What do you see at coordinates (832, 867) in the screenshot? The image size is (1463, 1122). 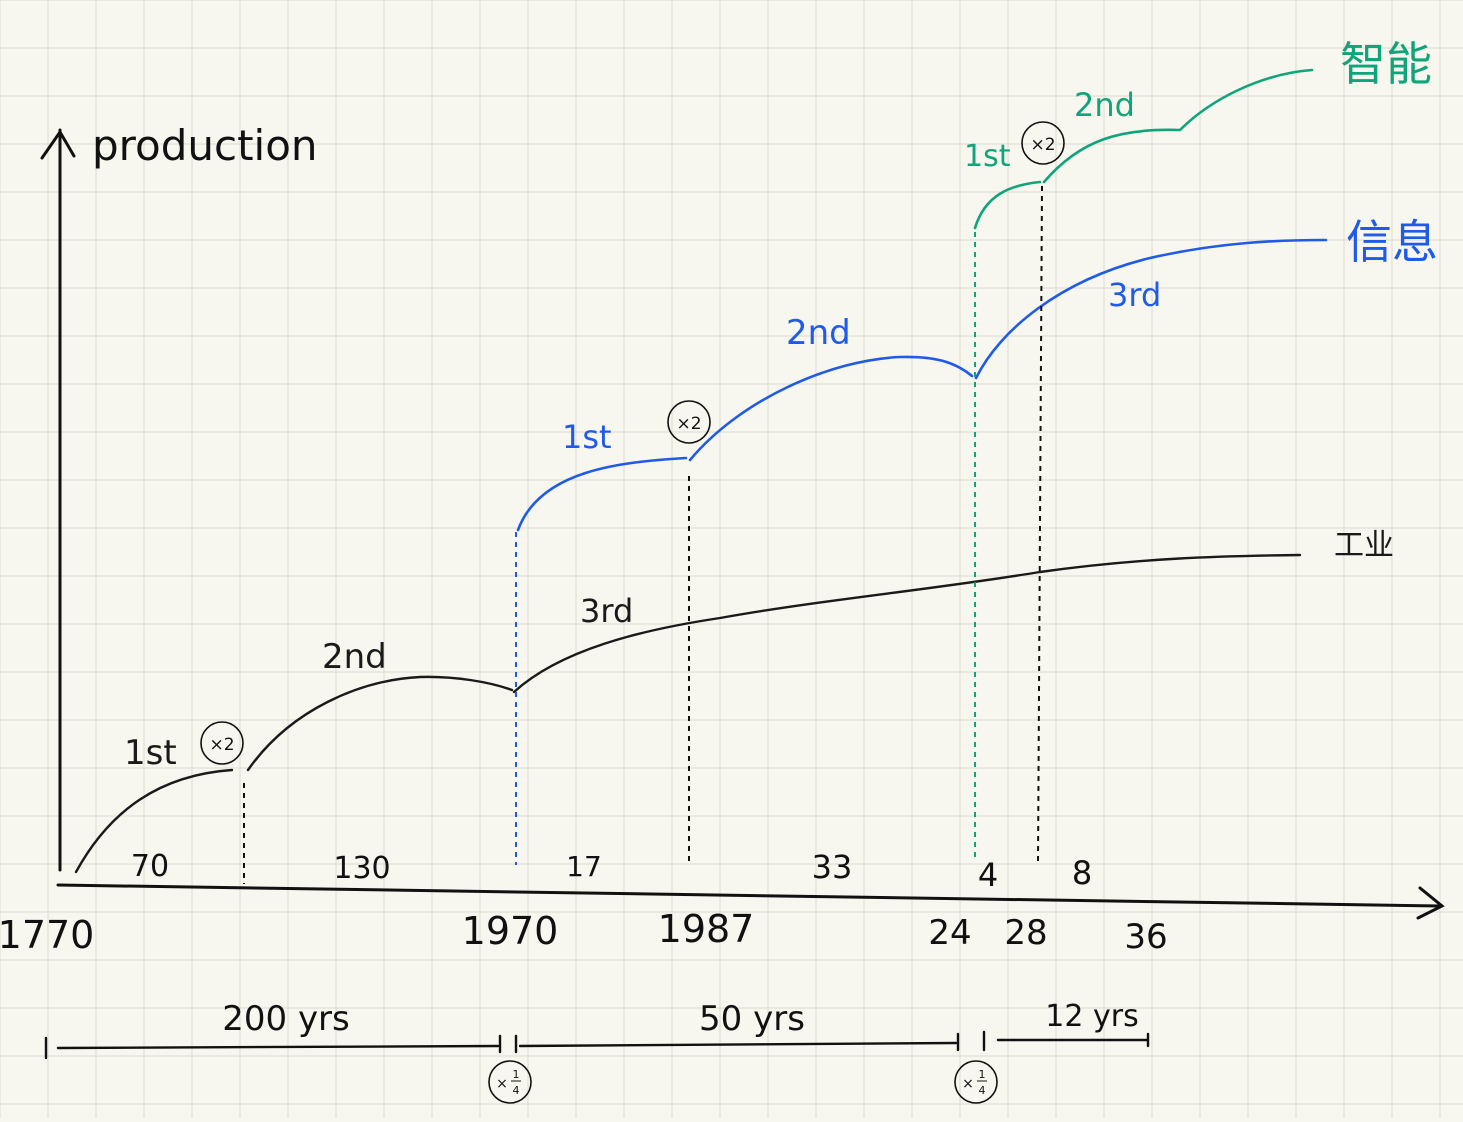 I see `duration-value: 33` at bounding box center [832, 867].